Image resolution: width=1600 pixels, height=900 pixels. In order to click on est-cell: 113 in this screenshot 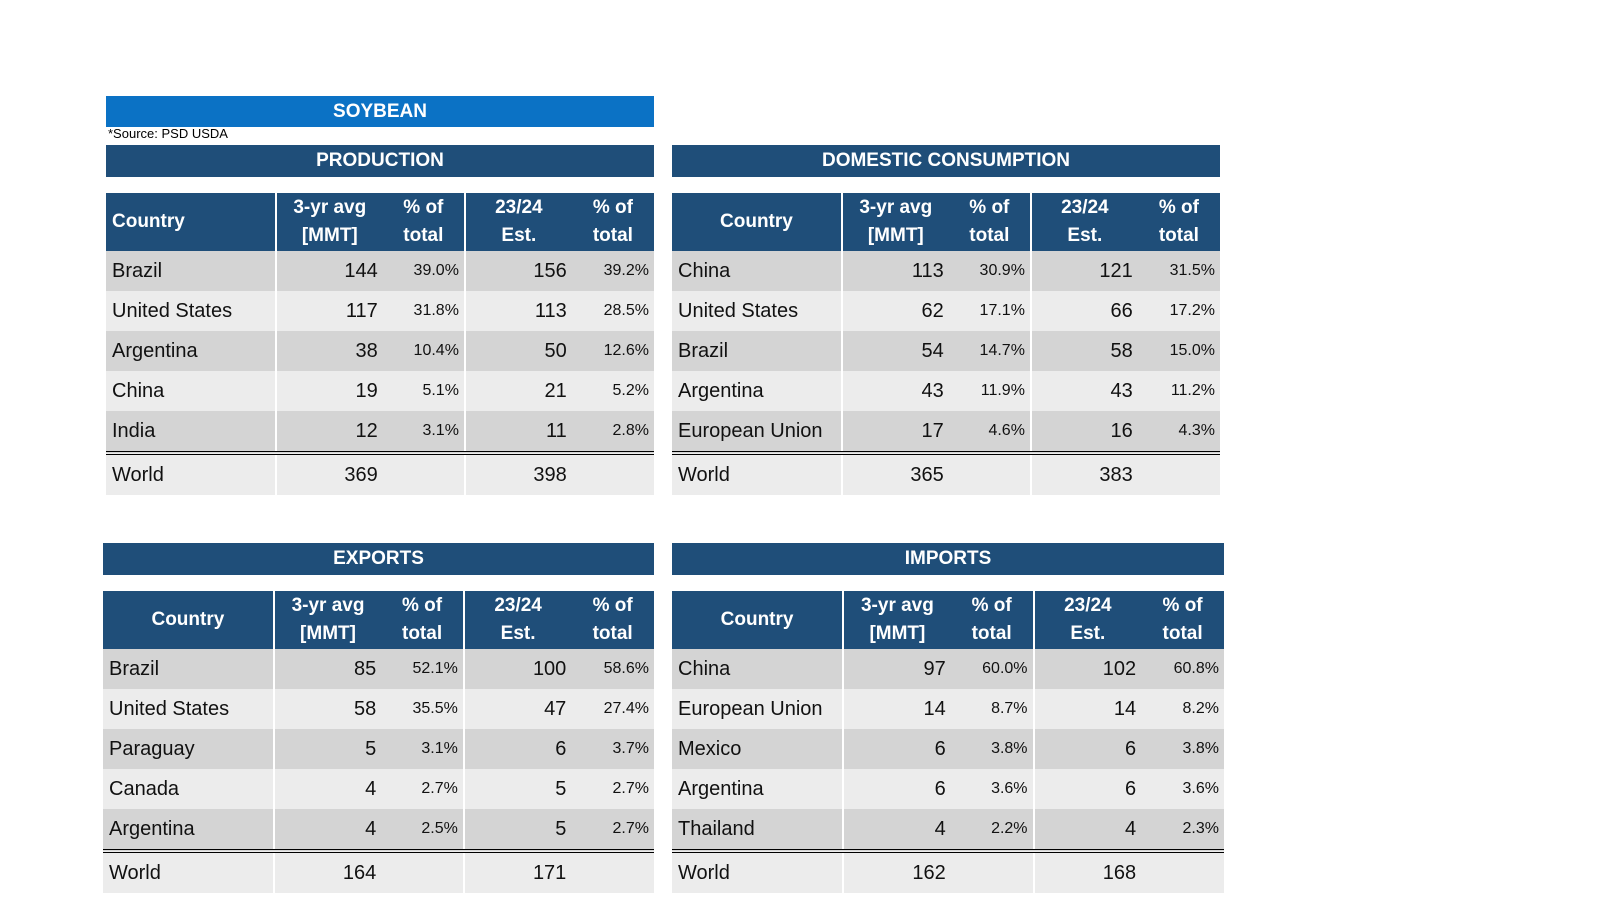, I will do `click(518, 311)`.